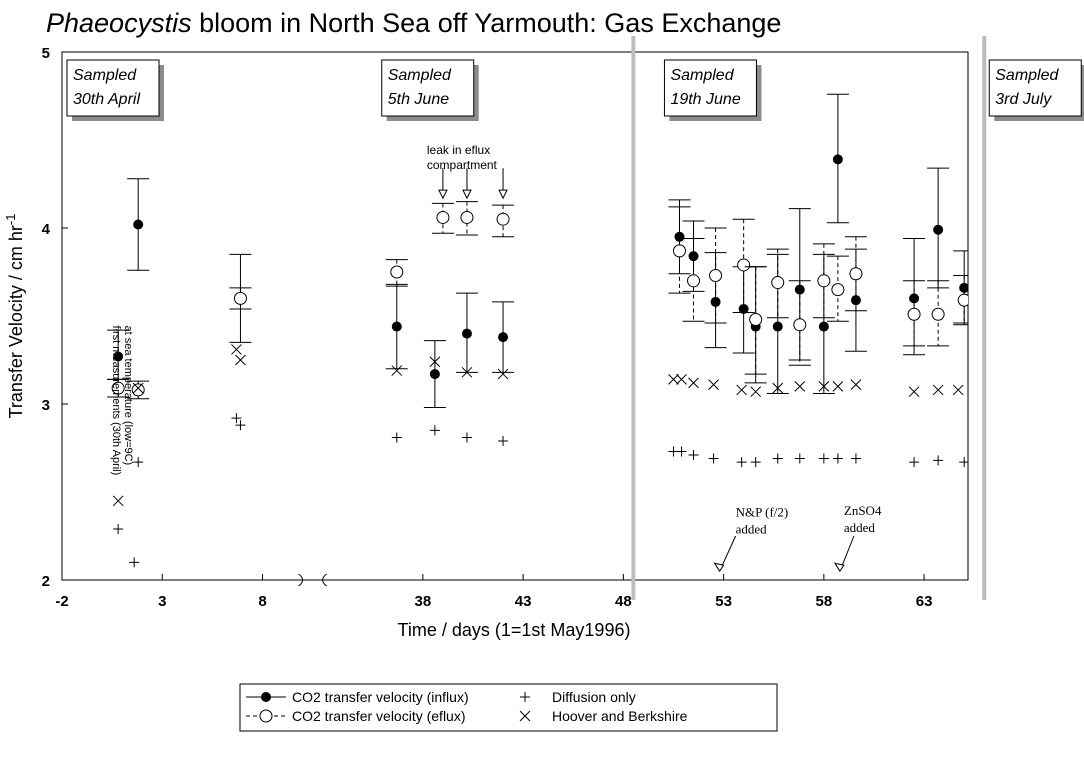  What do you see at coordinates (379, 716) in the screenshot?
I see `legend-label: CO2 transfer velocity (eflux)` at bounding box center [379, 716].